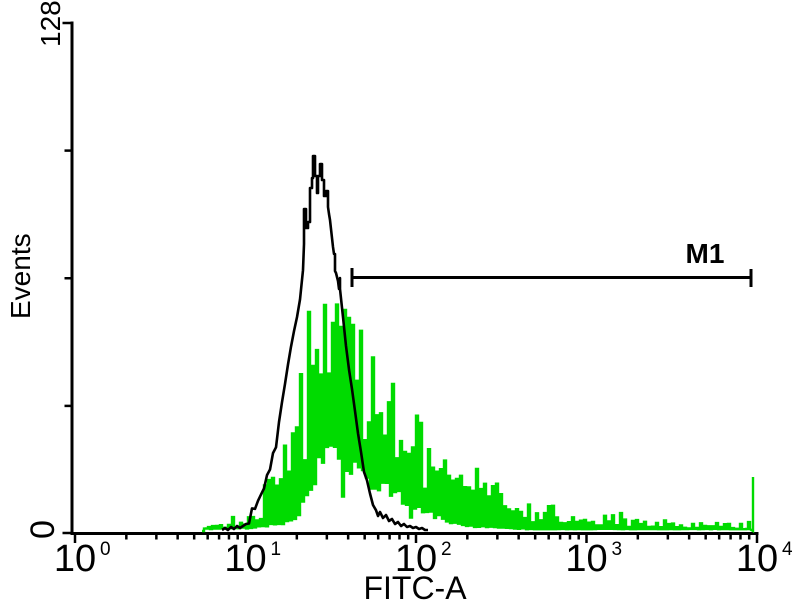  Describe the element at coordinates (20, 276) in the screenshot. I see `svg-text: Events` at that location.